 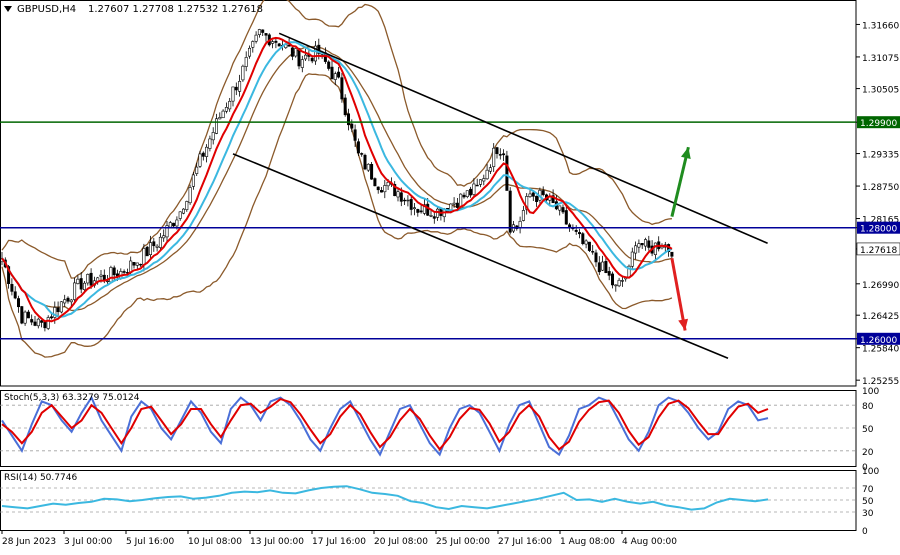 What do you see at coordinates (880, 188) in the screenshot?
I see `price-tick-label: 1.28750` at bounding box center [880, 188].